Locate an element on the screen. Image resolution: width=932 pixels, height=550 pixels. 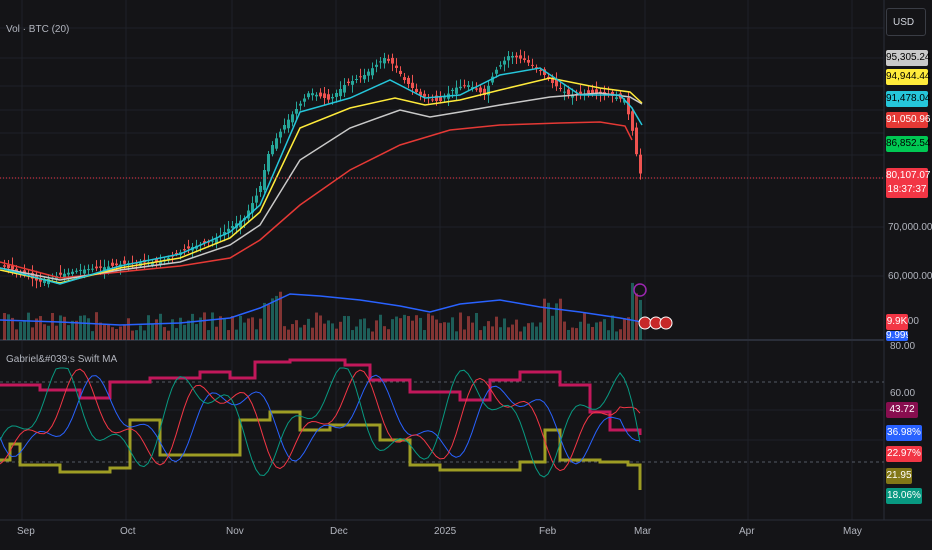
indicator-tag-blue: 36.98% is located at coordinates (904, 433).